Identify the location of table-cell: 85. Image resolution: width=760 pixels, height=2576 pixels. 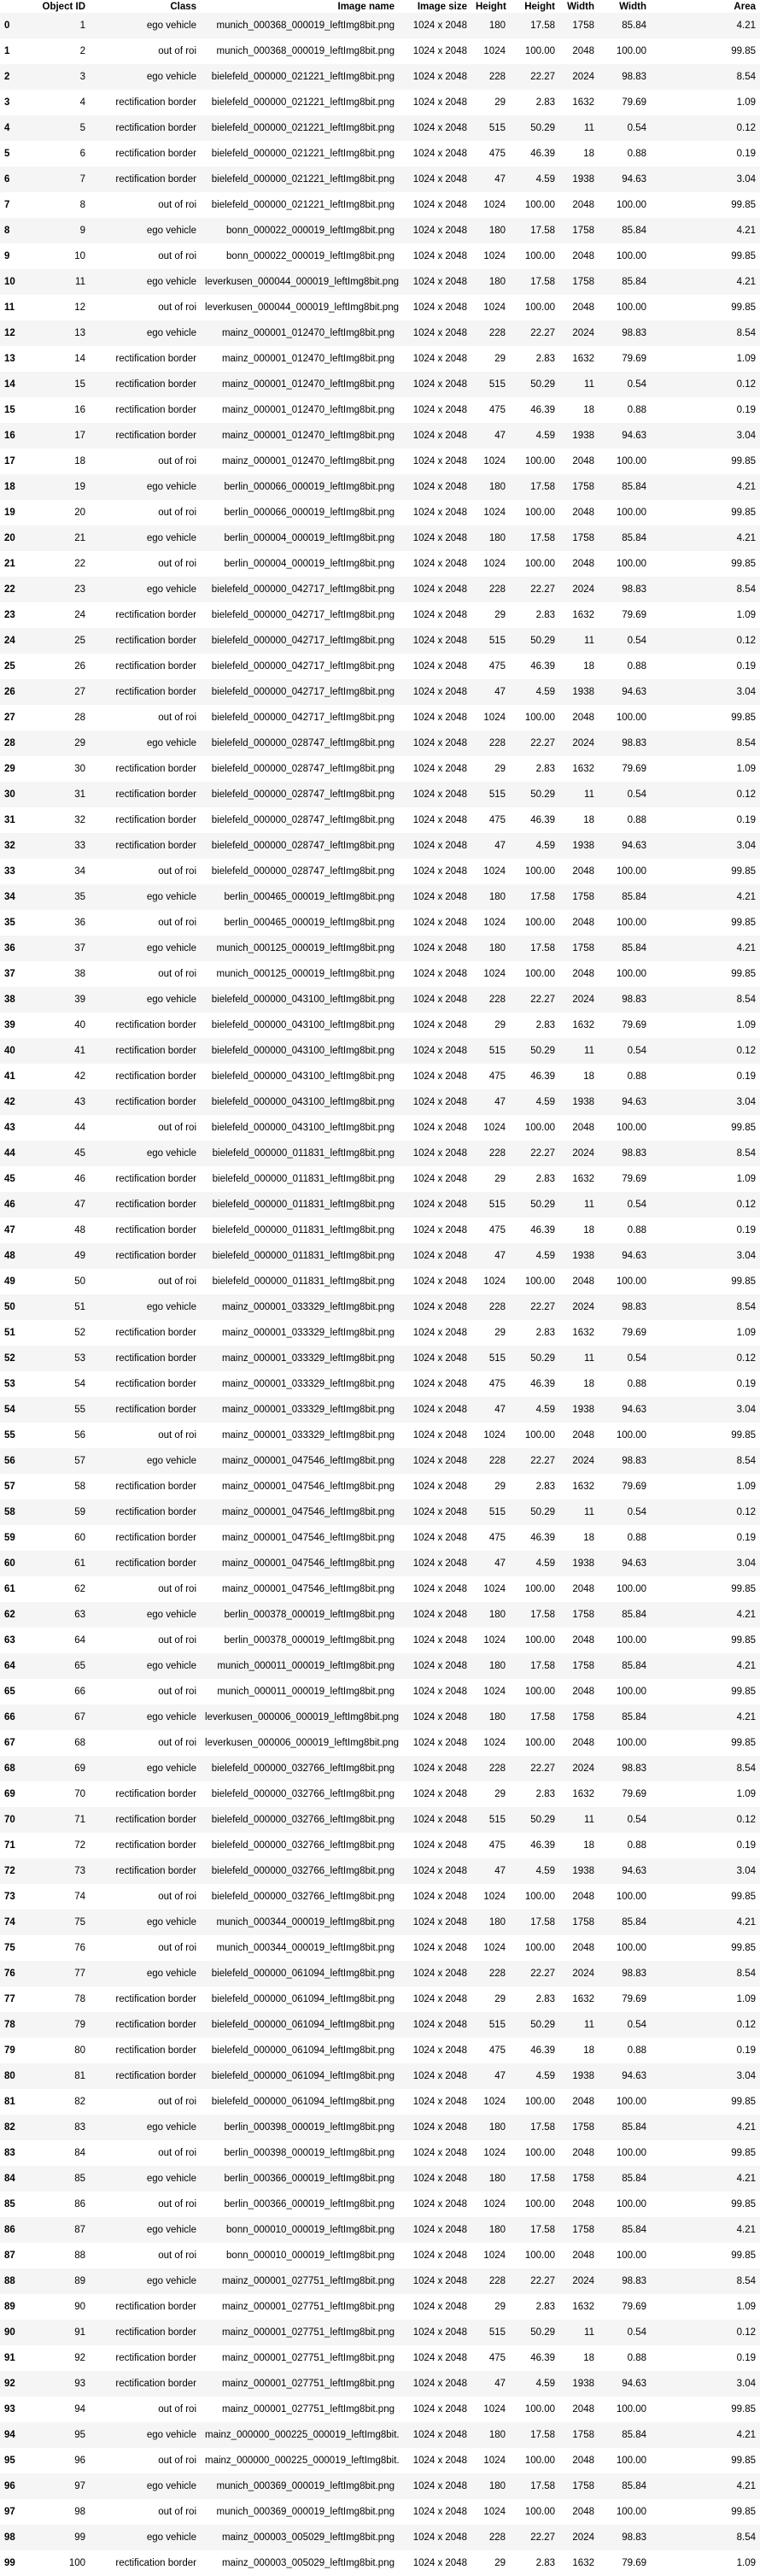
(79, 2179).